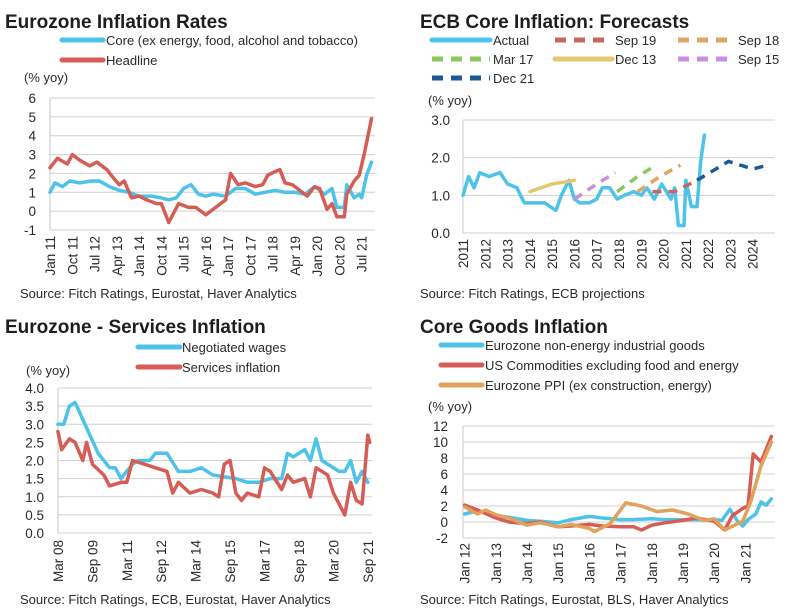 Image resolution: width=806 pixels, height=612 pixels. What do you see at coordinates (339, 256) in the screenshot?
I see `x-tick-label: Oct 20` at bounding box center [339, 256].